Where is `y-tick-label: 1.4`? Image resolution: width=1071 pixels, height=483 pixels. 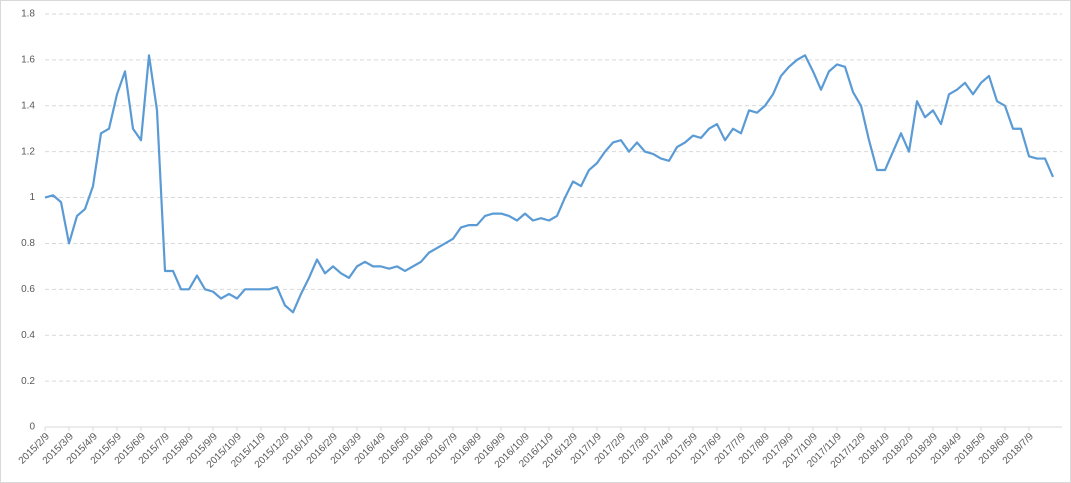
y-tick-label: 1.4 is located at coordinates (28, 105).